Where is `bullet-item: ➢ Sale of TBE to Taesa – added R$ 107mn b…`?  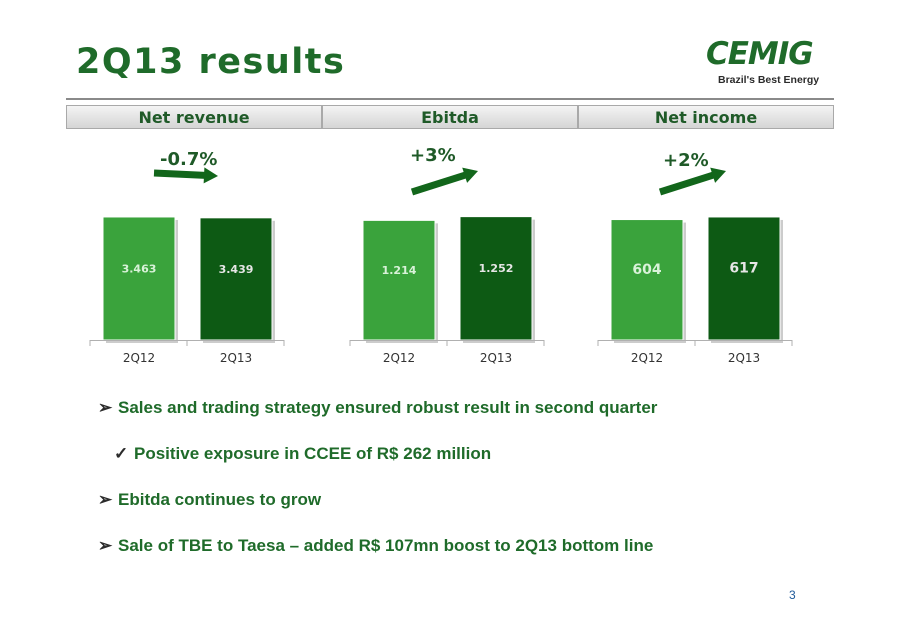
bullet-item: ➢ Sale of TBE to Taesa – added R$ 107mn b… is located at coordinates (375, 546).